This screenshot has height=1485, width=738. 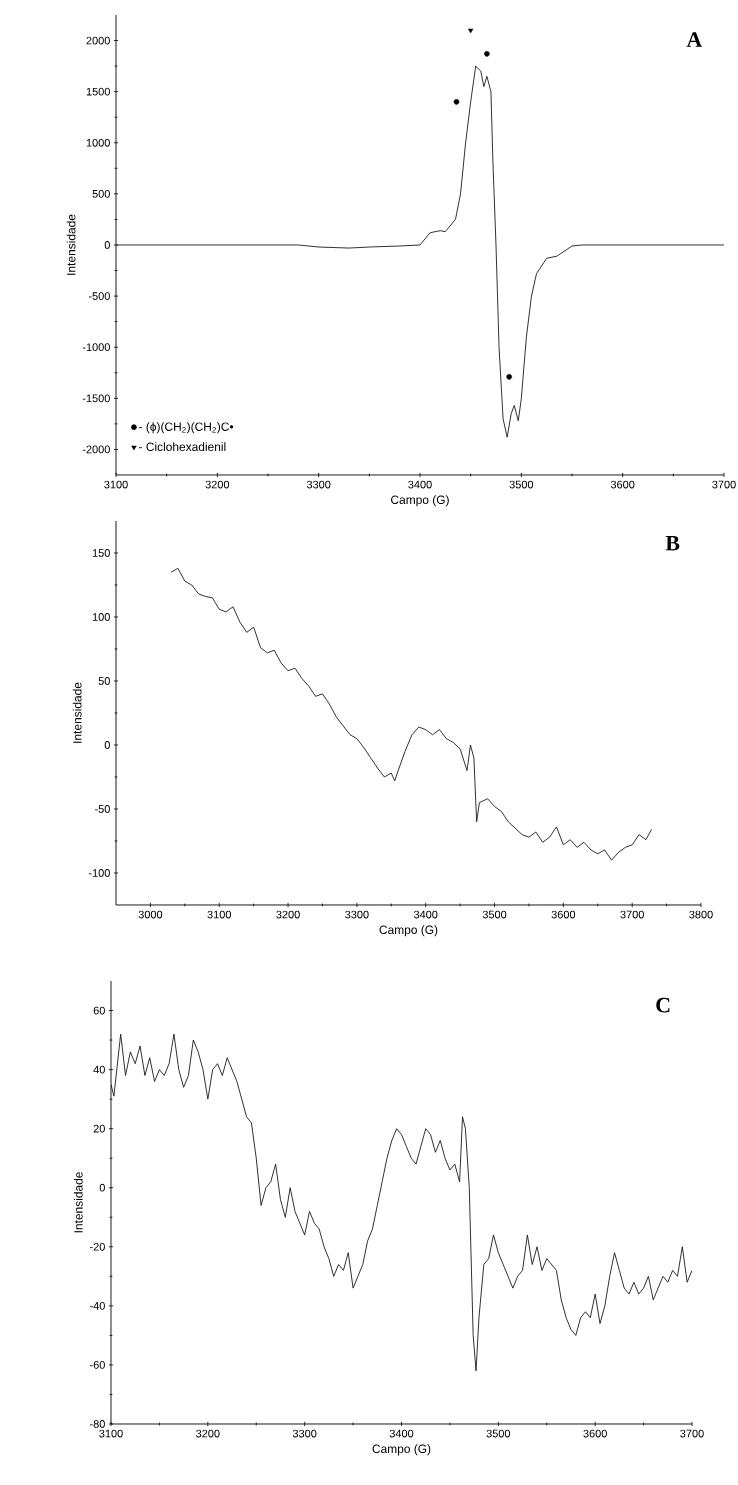 What do you see at coordinates (150, 914) in the screenshot?
I see `x-tick-label: 3000` at bounding box center [150, 914].